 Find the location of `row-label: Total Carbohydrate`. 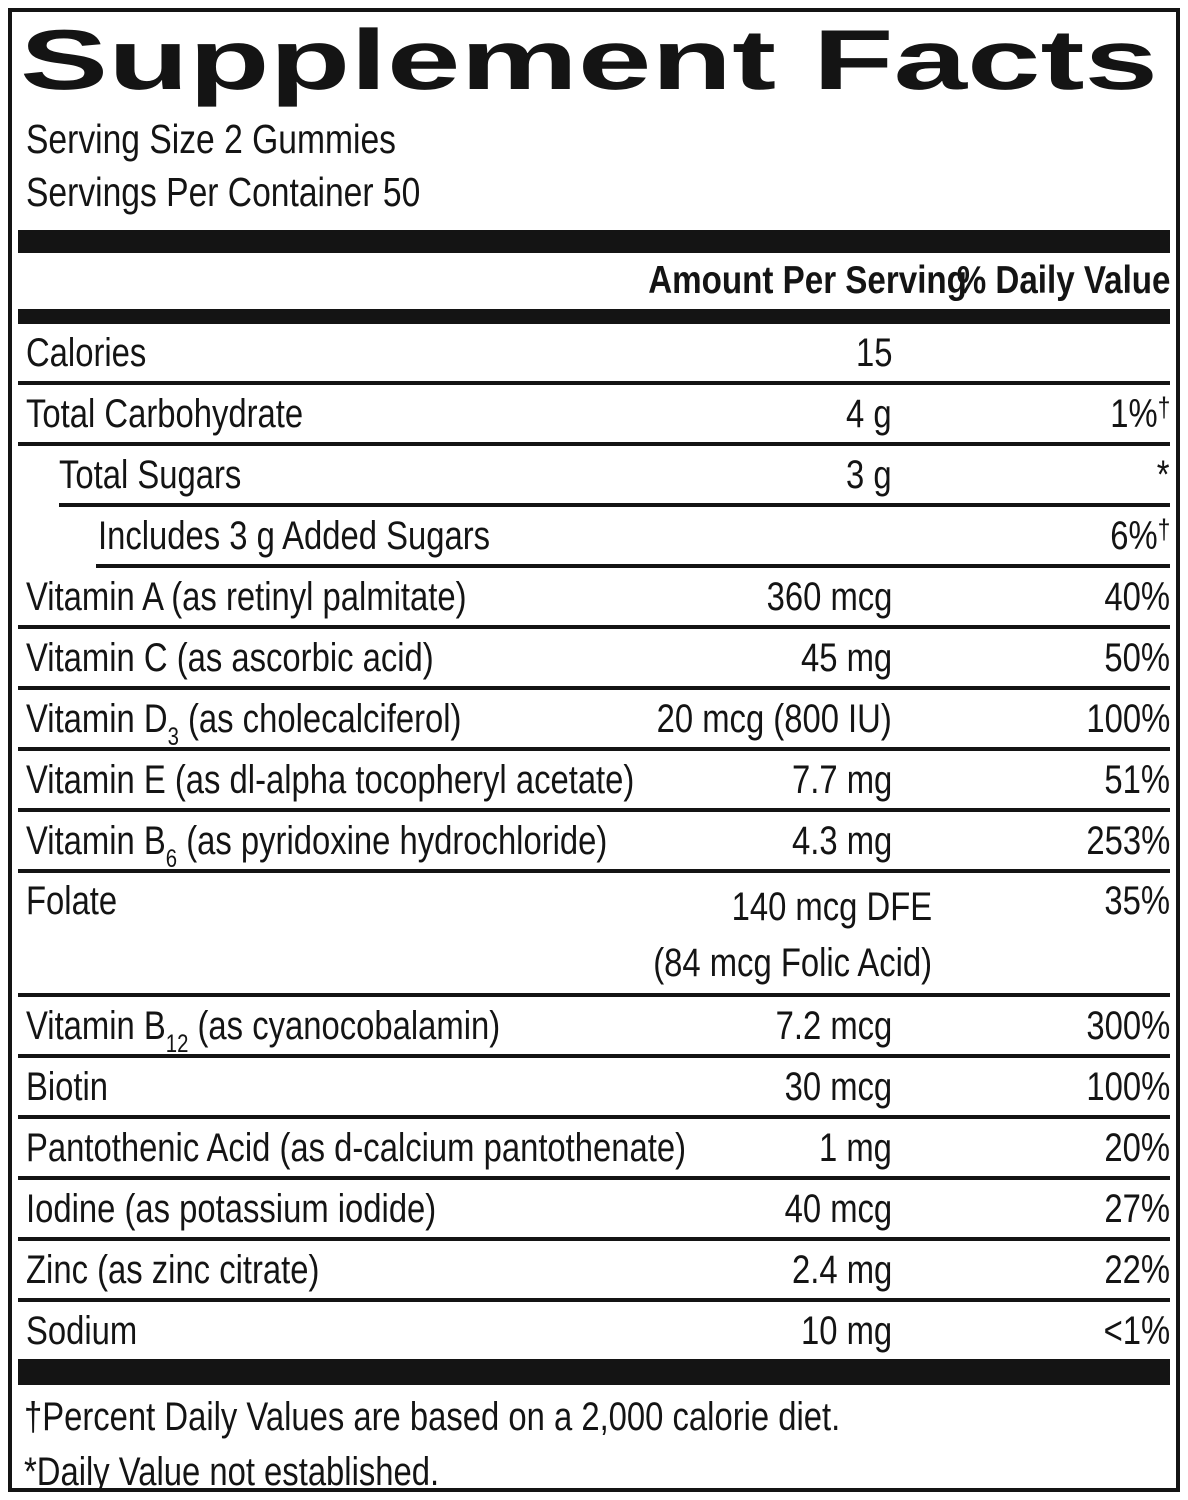

row-label: Total Carbohydrate is located at coordinates (305, 414).